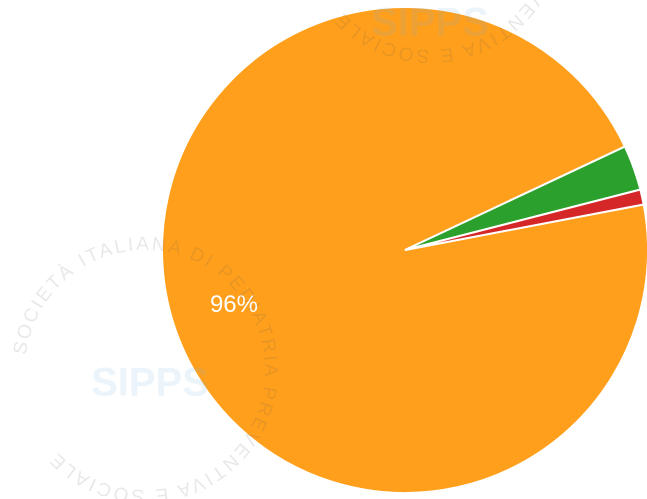 The height and width of the screenshot is (499, 647). Describe the element at coordinates (524, 219) in the screenshot. I see `pie-slice` at that location.